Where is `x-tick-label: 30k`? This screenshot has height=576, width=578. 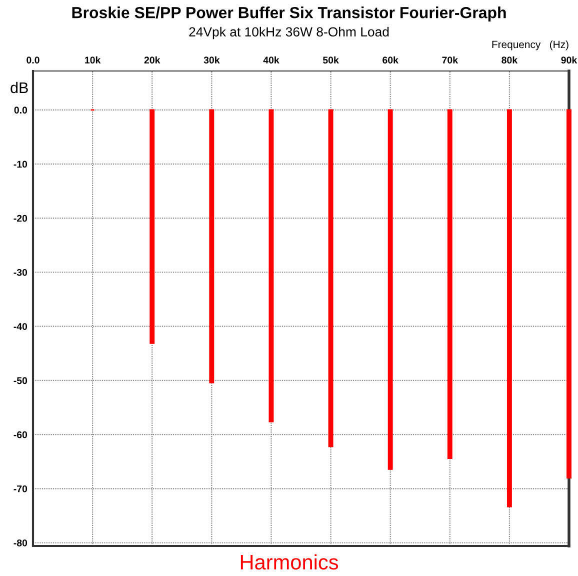 x-tick-label: 30k is located at coordinates (212, 60).